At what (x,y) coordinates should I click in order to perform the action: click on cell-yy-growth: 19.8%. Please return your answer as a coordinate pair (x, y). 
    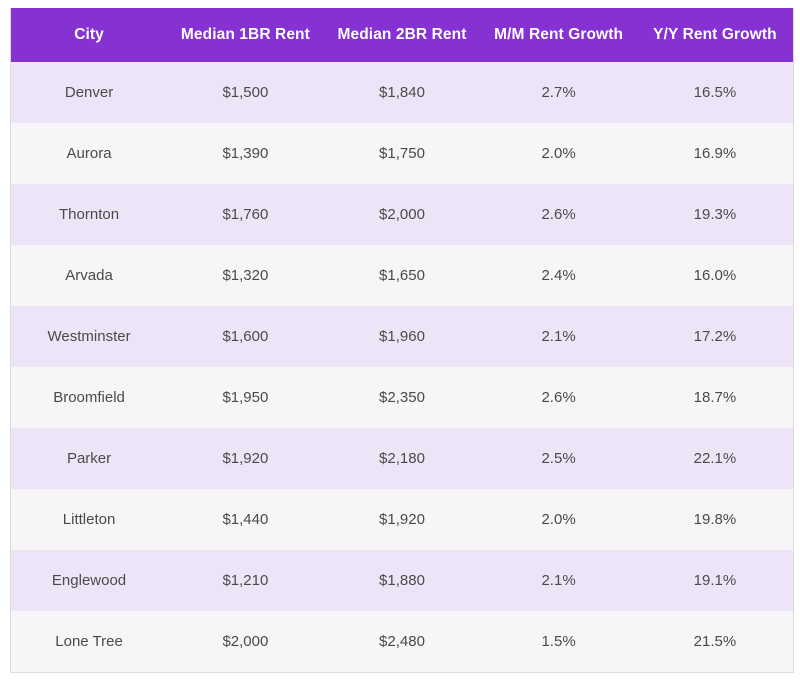
    Looking at the image, I should click on (715, 519).